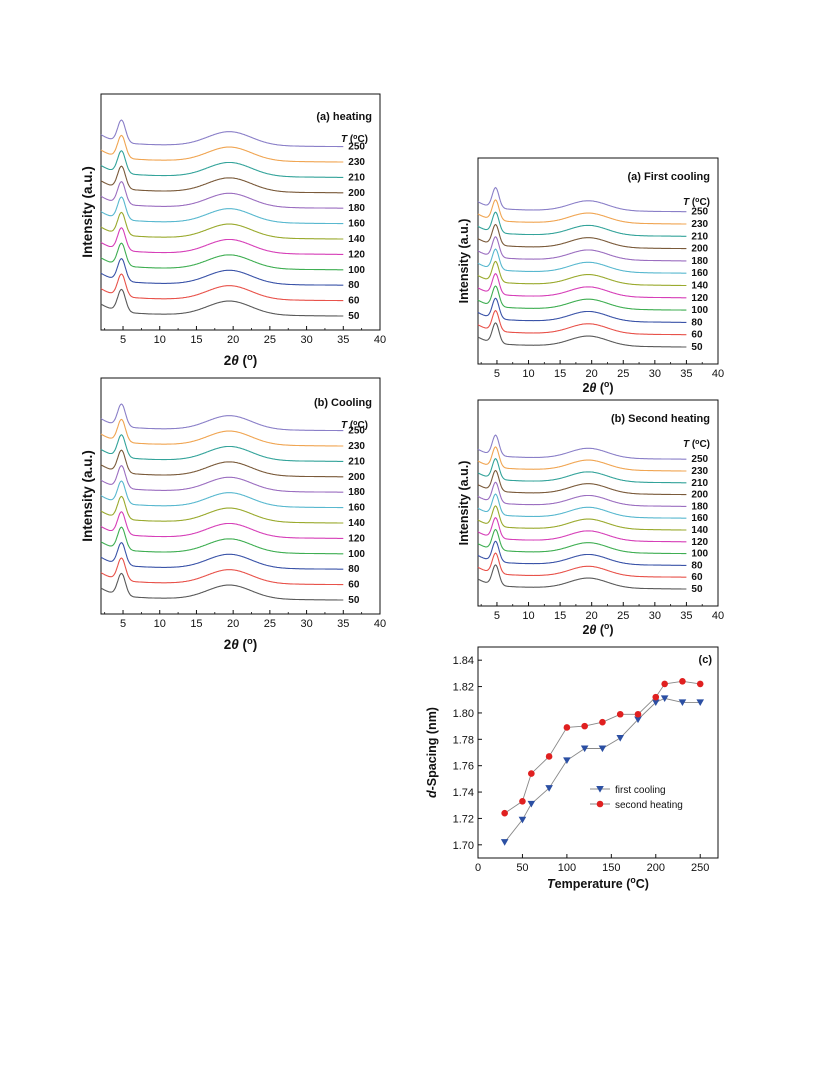  Describe the element at coordinates (699, 286) in the screenshot. I see `temperature-label: 140` at that location.